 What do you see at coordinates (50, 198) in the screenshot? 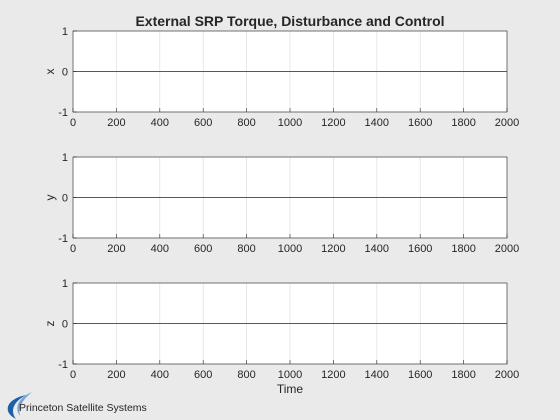
I see `y-axis-label-y: y` at bounding box center [50, 198].